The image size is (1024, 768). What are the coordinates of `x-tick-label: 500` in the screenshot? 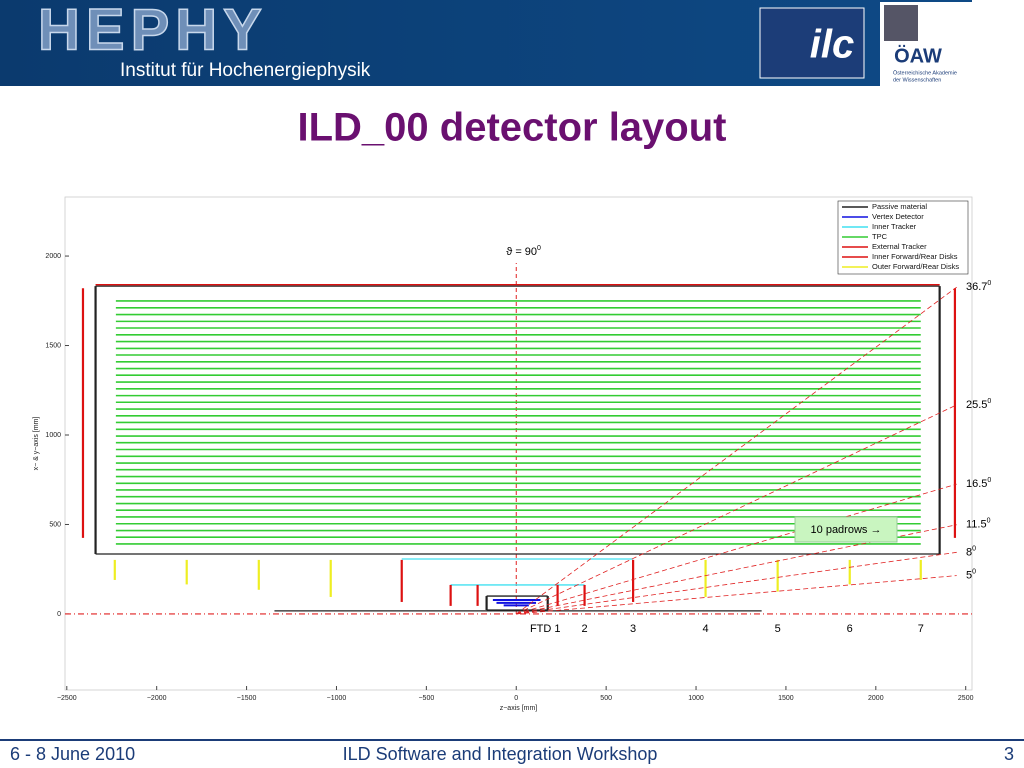 It's located at (606, 698).